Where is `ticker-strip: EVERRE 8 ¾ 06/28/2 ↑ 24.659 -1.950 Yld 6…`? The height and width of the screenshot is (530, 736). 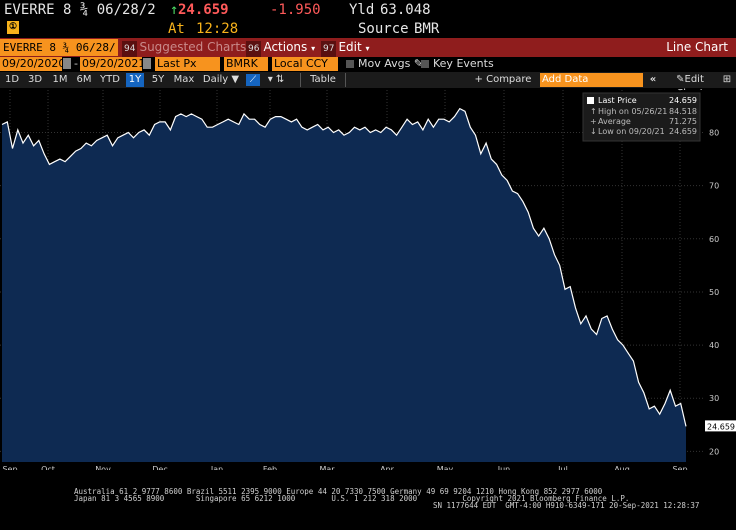
ticker-strip: EVERRE 8 ¾ 06/28/2 ↑ 24.659 -1.950 Yld 6… is located at coordinates (368, 19).